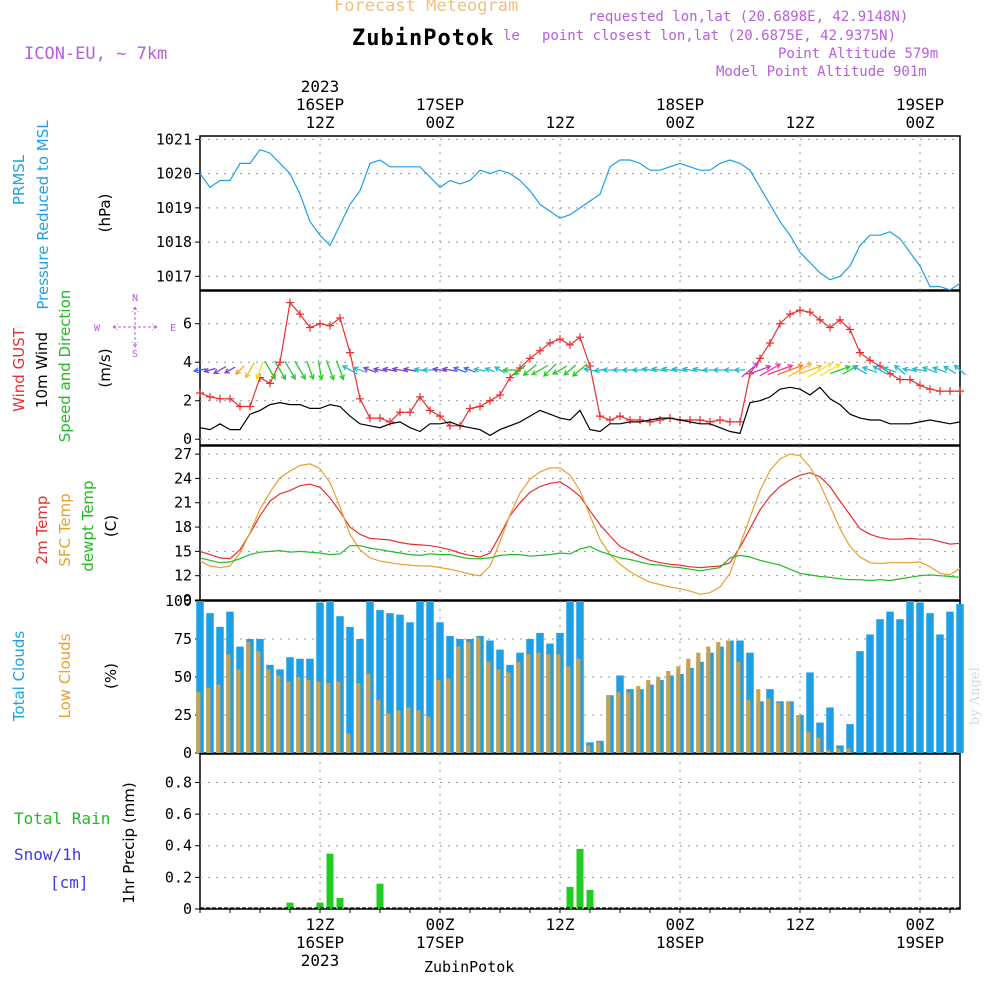  I want to click on product-title: Forecast Meteogram, so click(426, 8).